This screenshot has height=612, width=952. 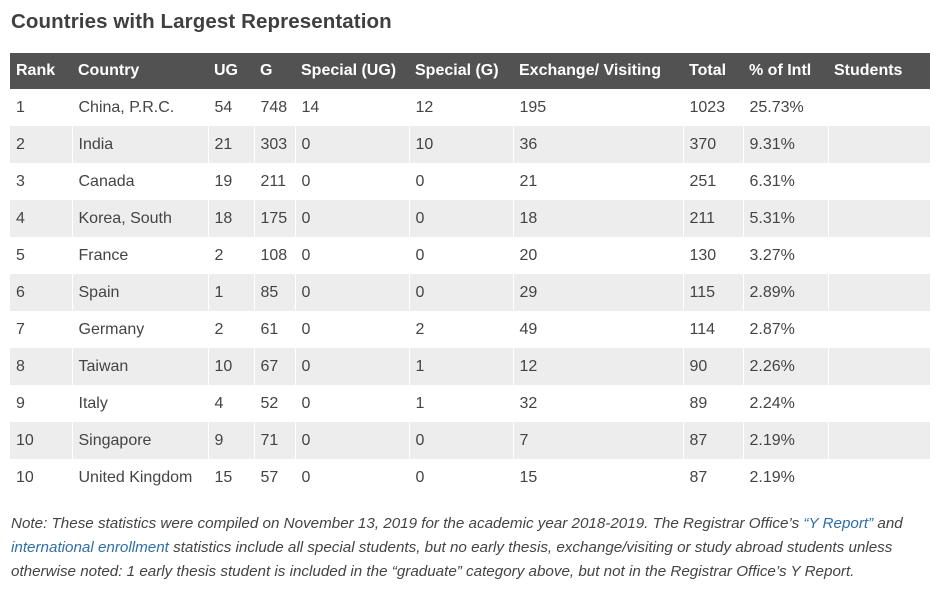 What do you see at coordinates (597, 144) in the screenshot?
I see `exchange-visiting-cell: 36` at bounding box center [597, 144].